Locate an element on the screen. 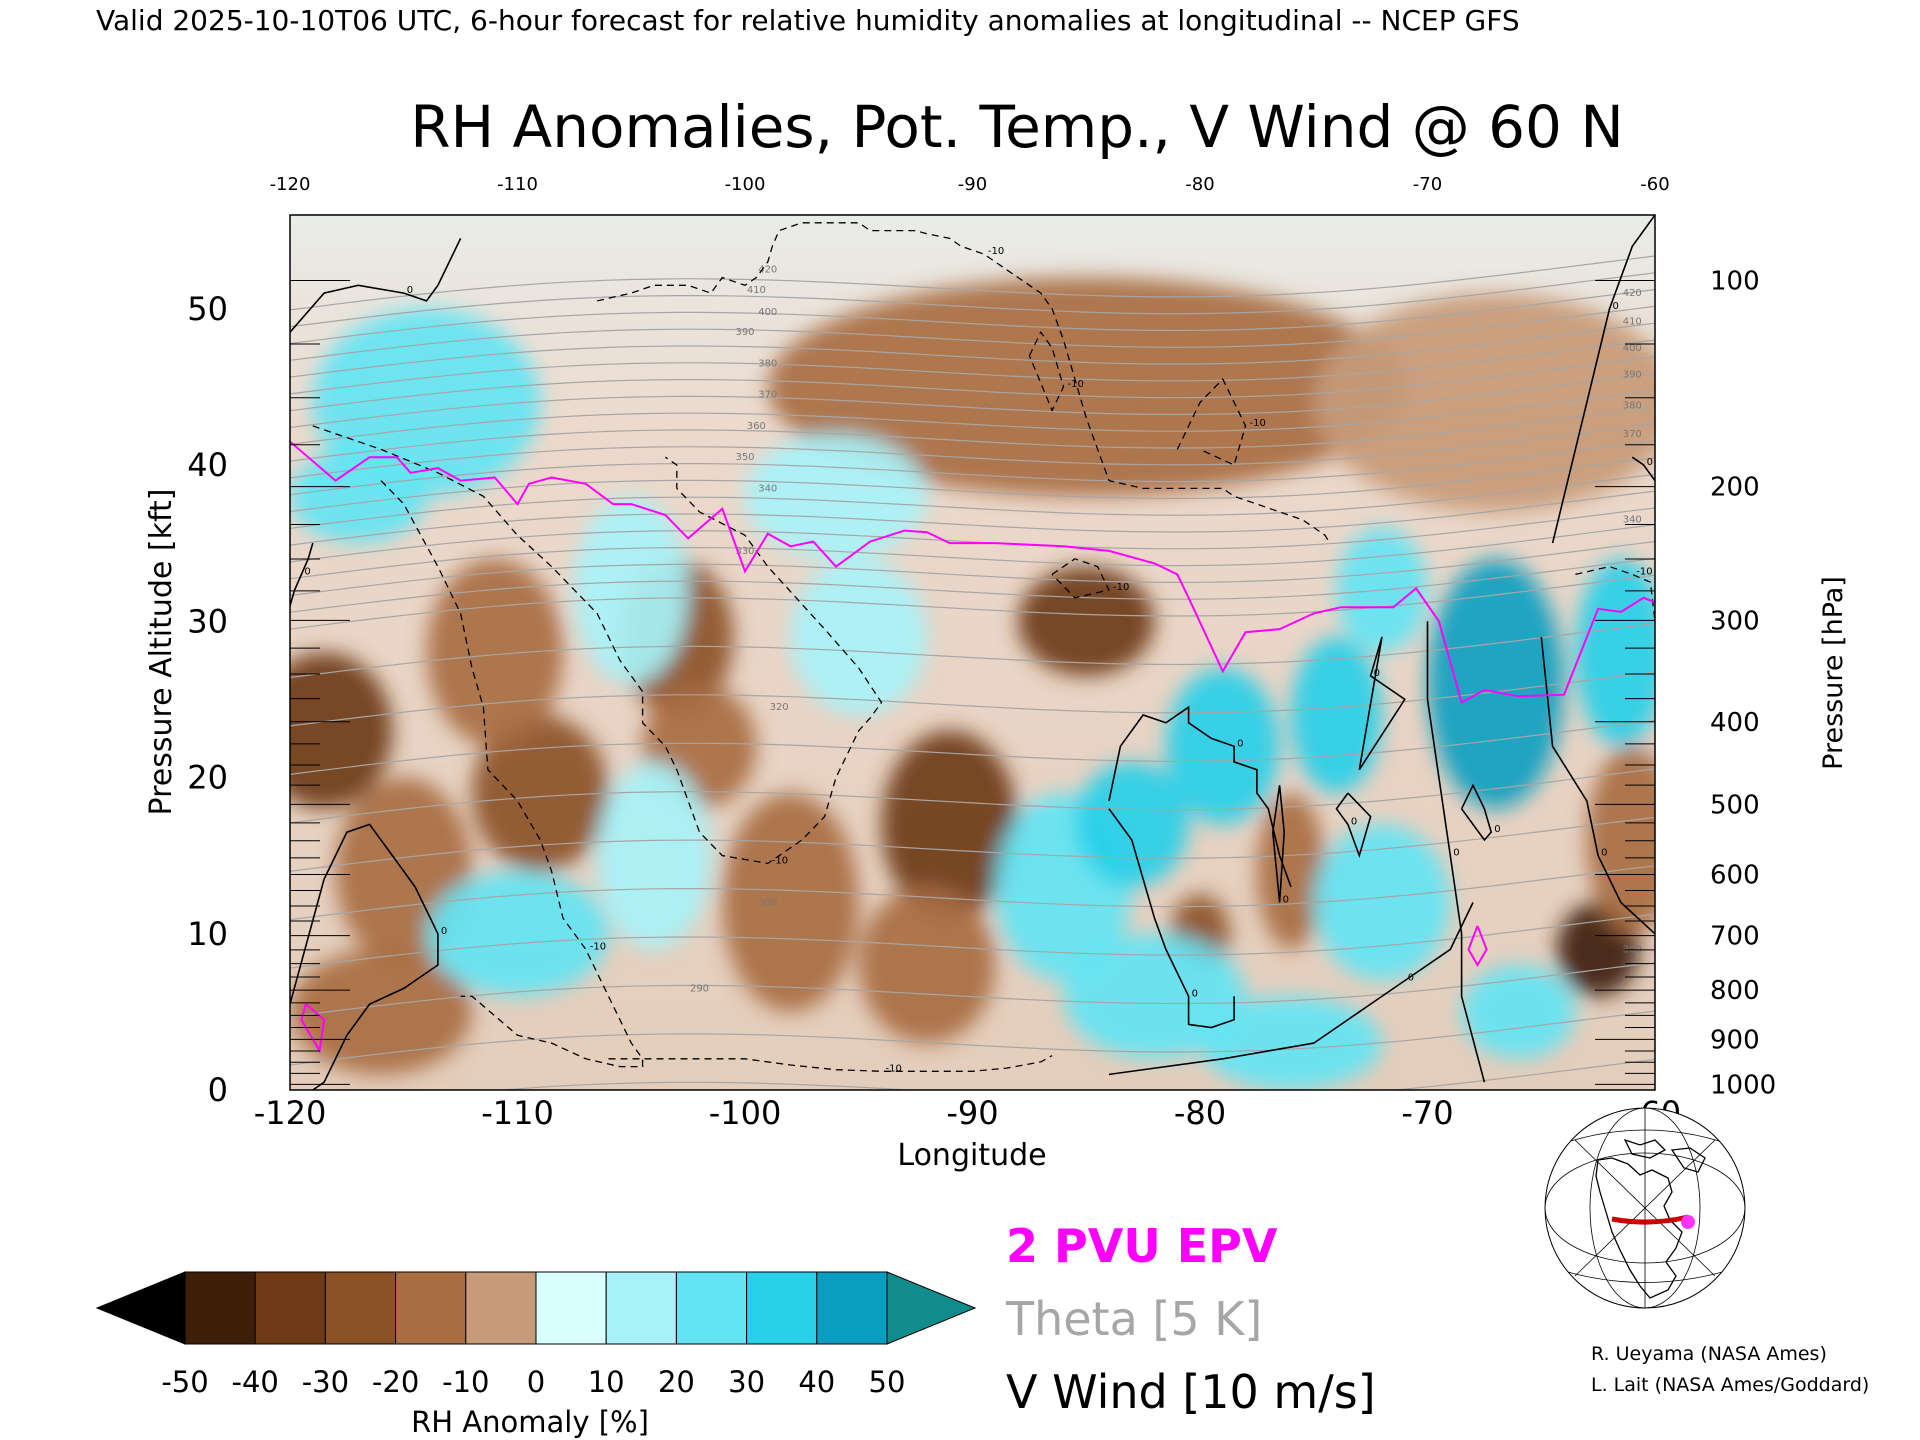 The height and width of the screenshot is (1440, 1920). colorbar-tick-label: -40 is located at coordinates (255, 1382).